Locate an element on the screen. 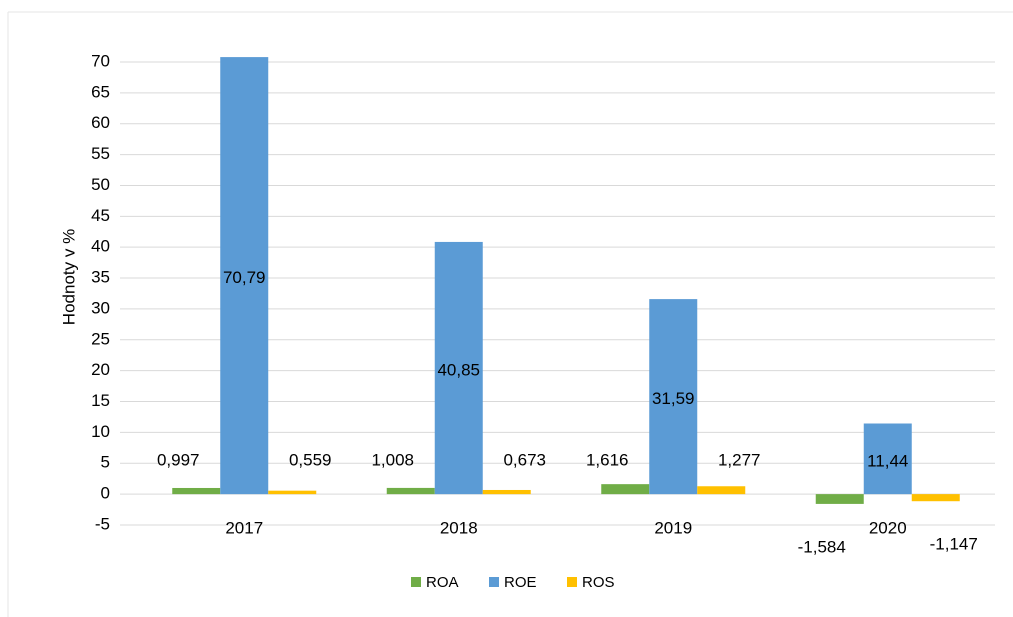 Image resolution: width=1013 pixels, height=617 pixels. y-tick-label: 50 is located at coordinates (100, 184).